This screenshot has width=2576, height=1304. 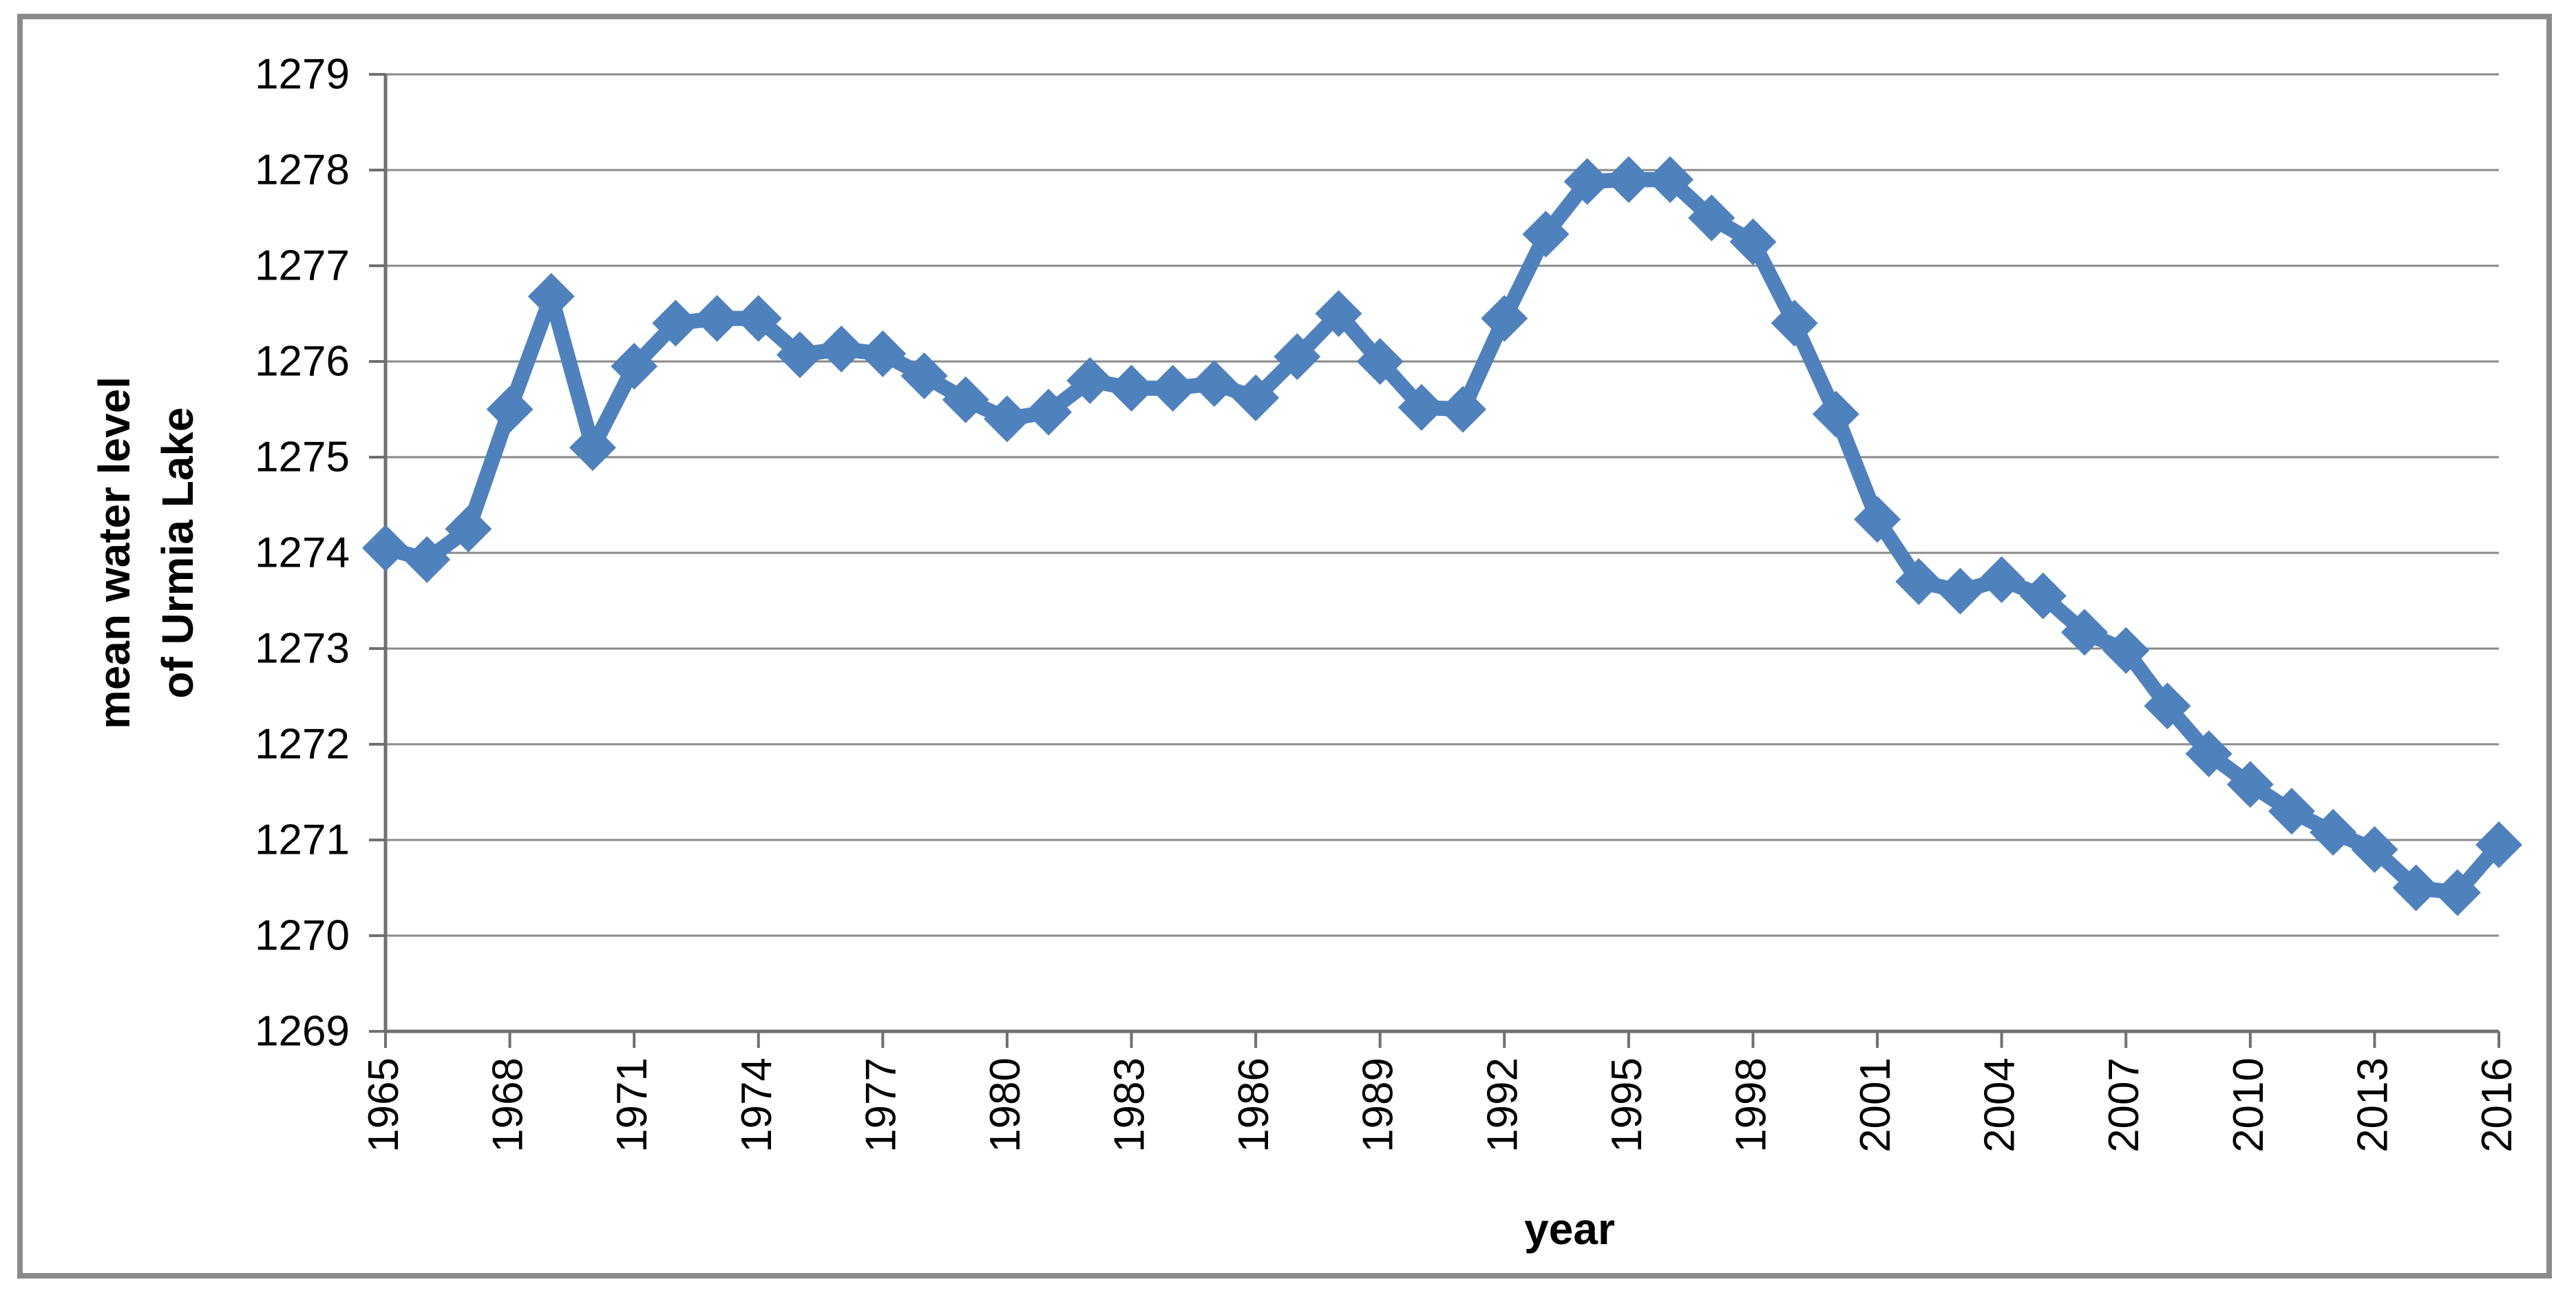 What do you see at coordinates (1569, 1229) in the screenshot?
I see `x-axis-title: year` at bounding box center [1569, 1229].